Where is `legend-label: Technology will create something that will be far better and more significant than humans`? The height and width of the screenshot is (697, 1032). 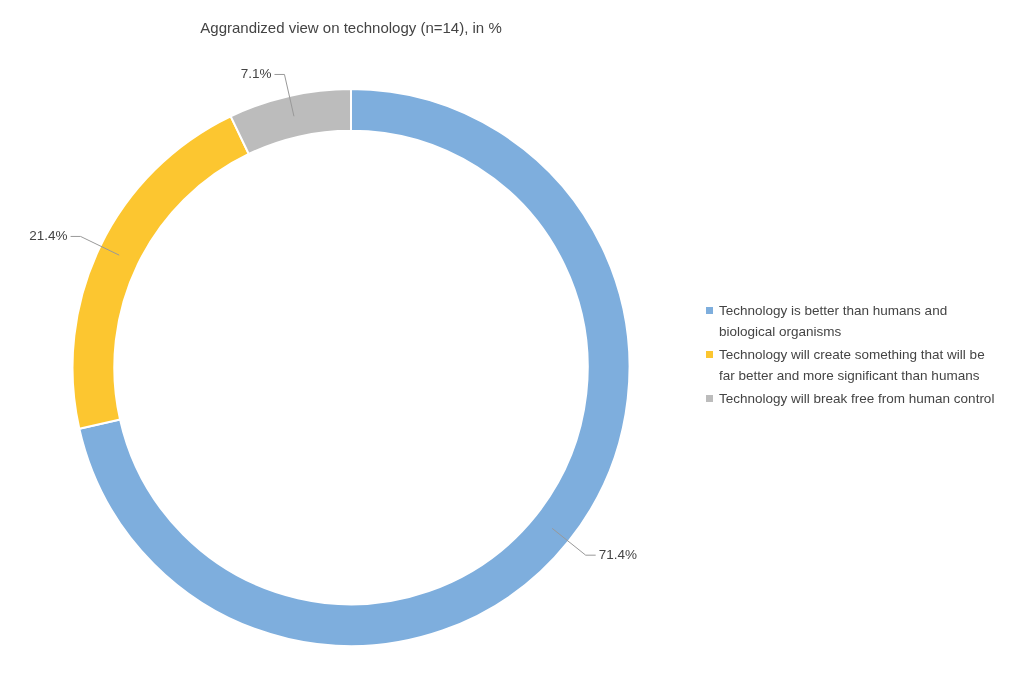
legend-label: Technology will create something that will be far better and more significant than humans is located at coordinates (852, 365).